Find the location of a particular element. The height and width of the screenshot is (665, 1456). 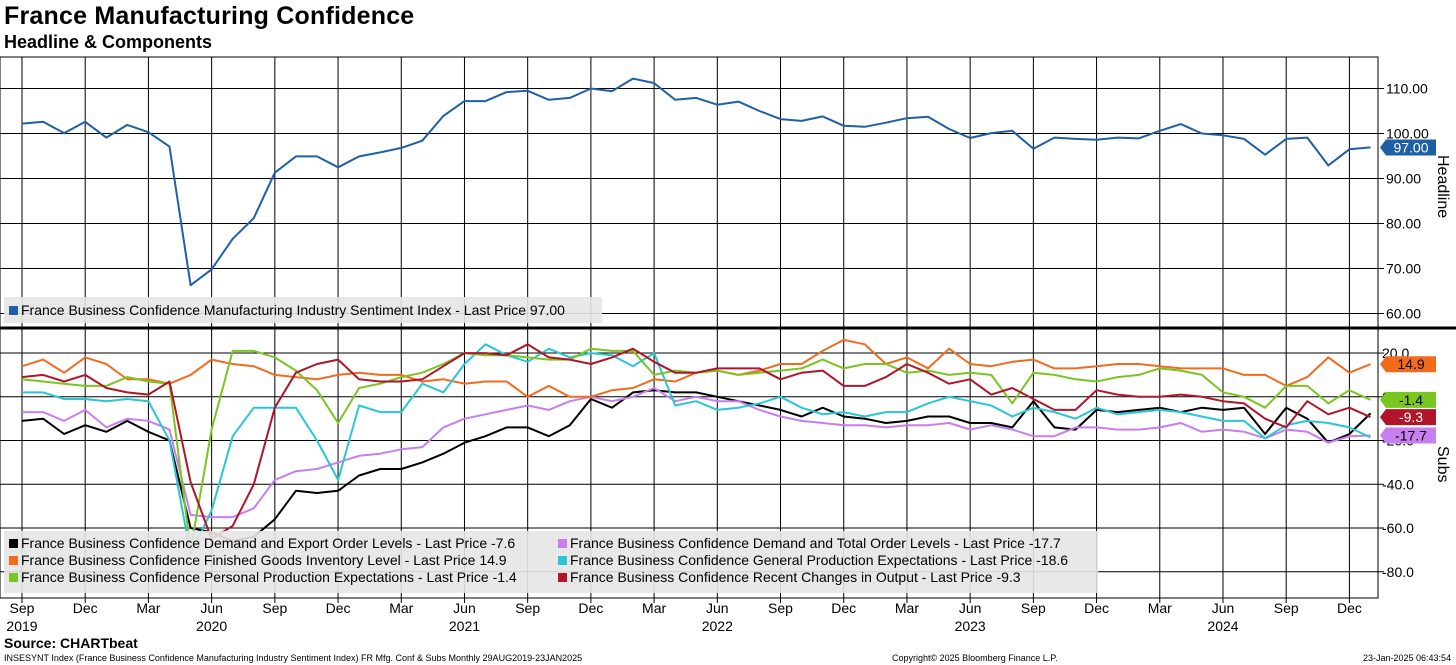

bottom-y-tick-label: -40.0 is located at coordinates (1398, 484).